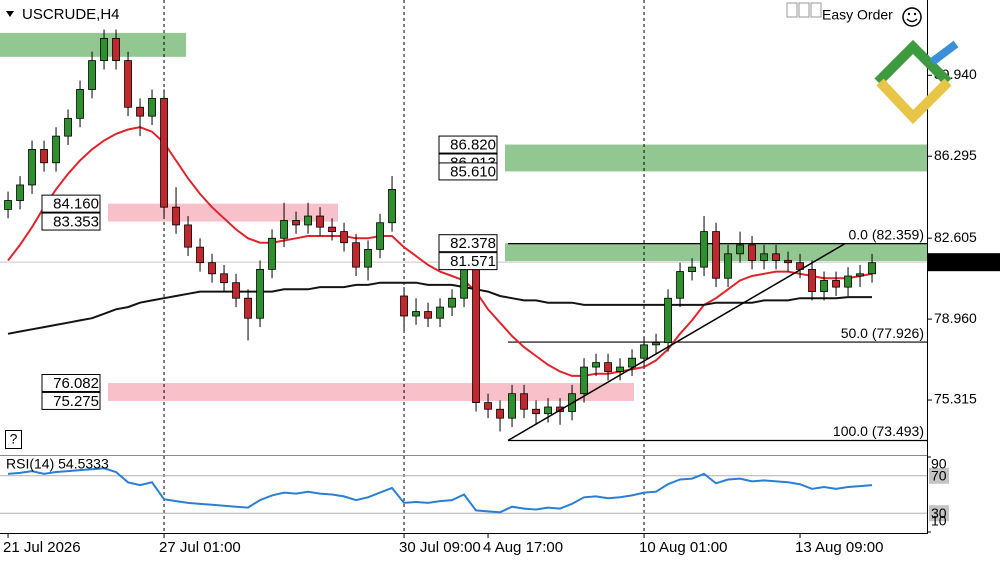 The width and height of the screenshot is (1000, 562). I want to click on rsi-tick-label: 90, so click(939, 464).